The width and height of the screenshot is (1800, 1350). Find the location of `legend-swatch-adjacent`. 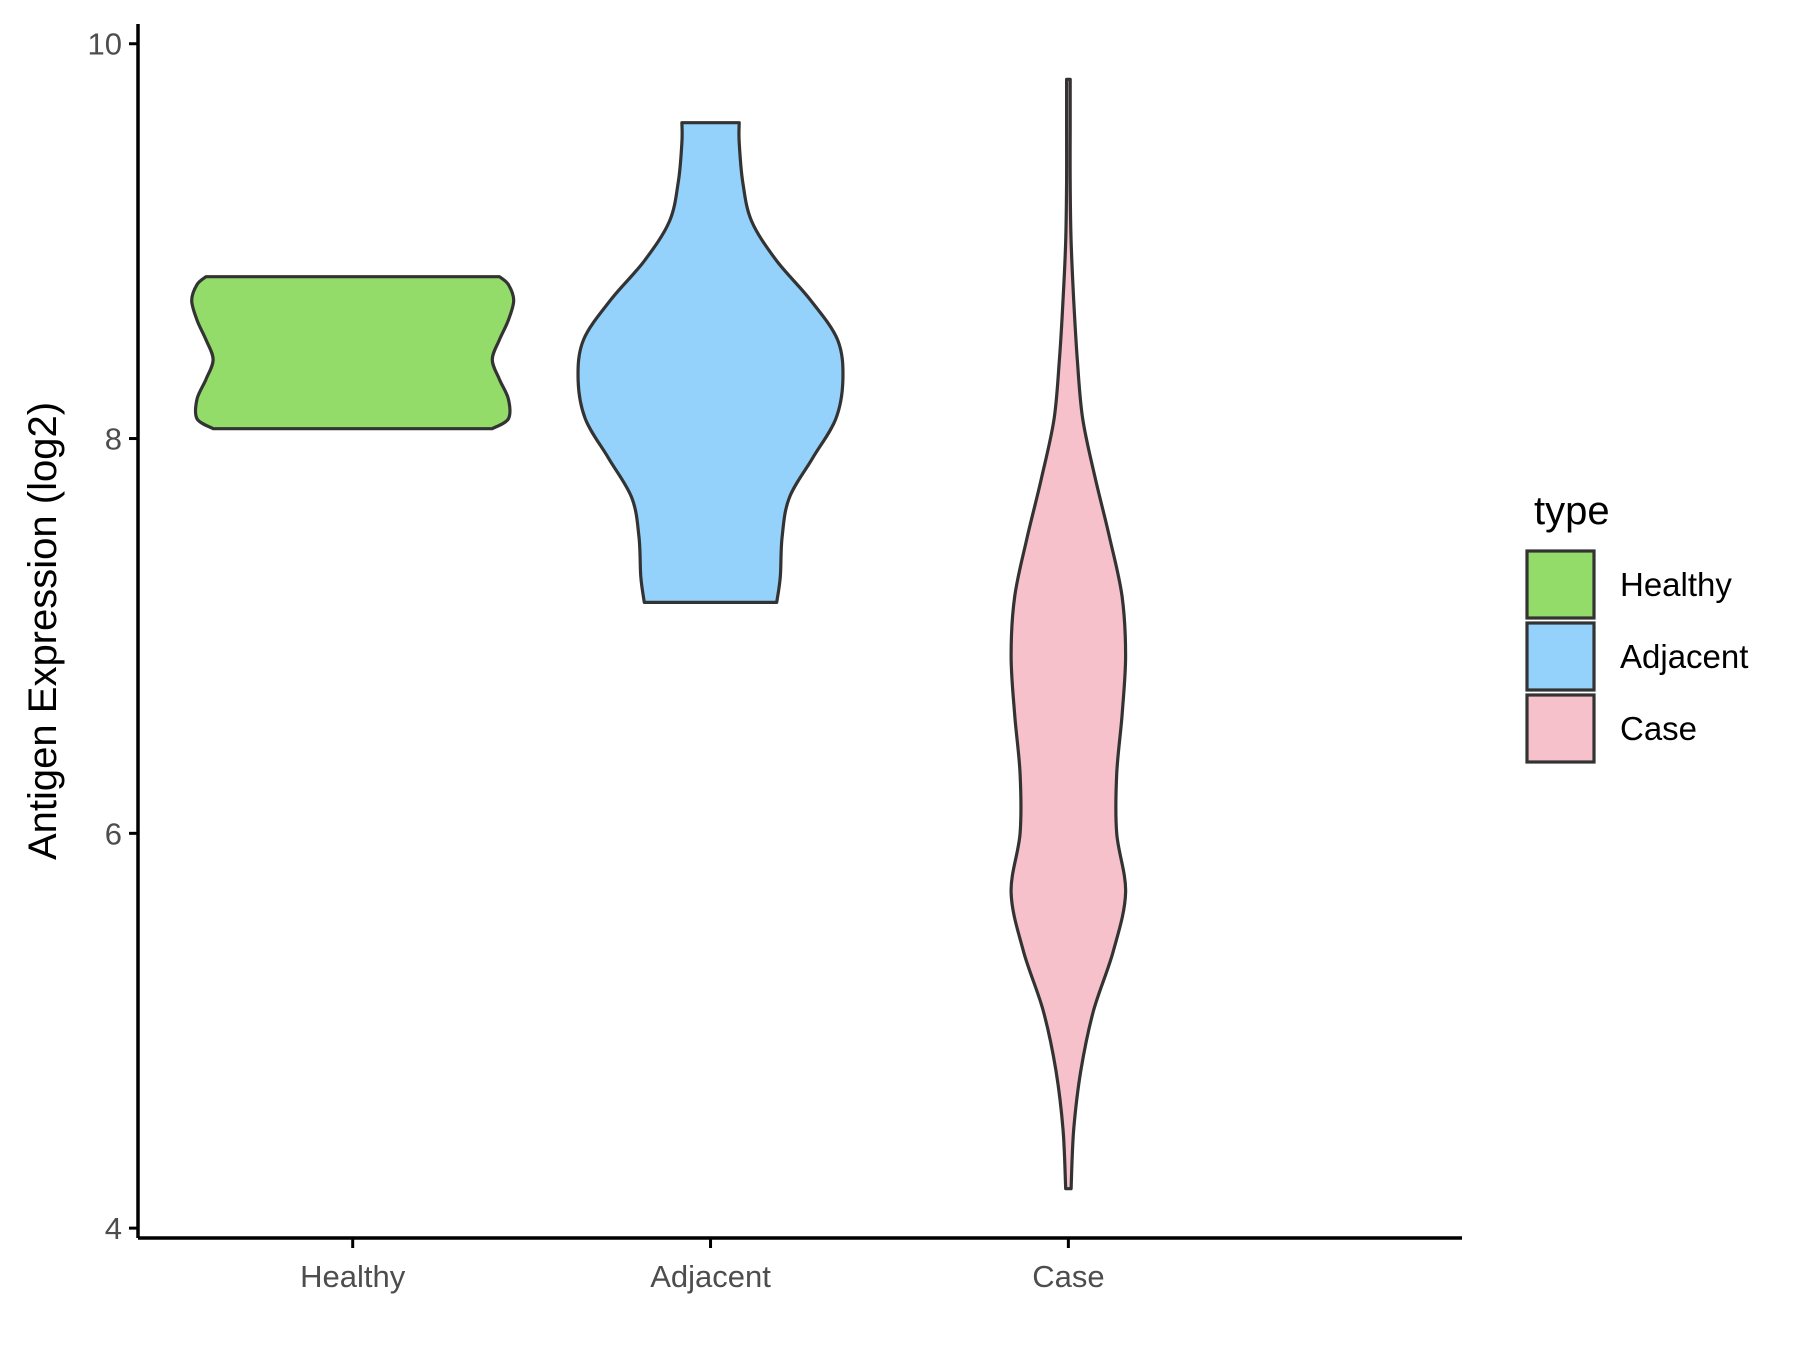

legend-swatch-adjacent is located at coordinates (1560, 656).